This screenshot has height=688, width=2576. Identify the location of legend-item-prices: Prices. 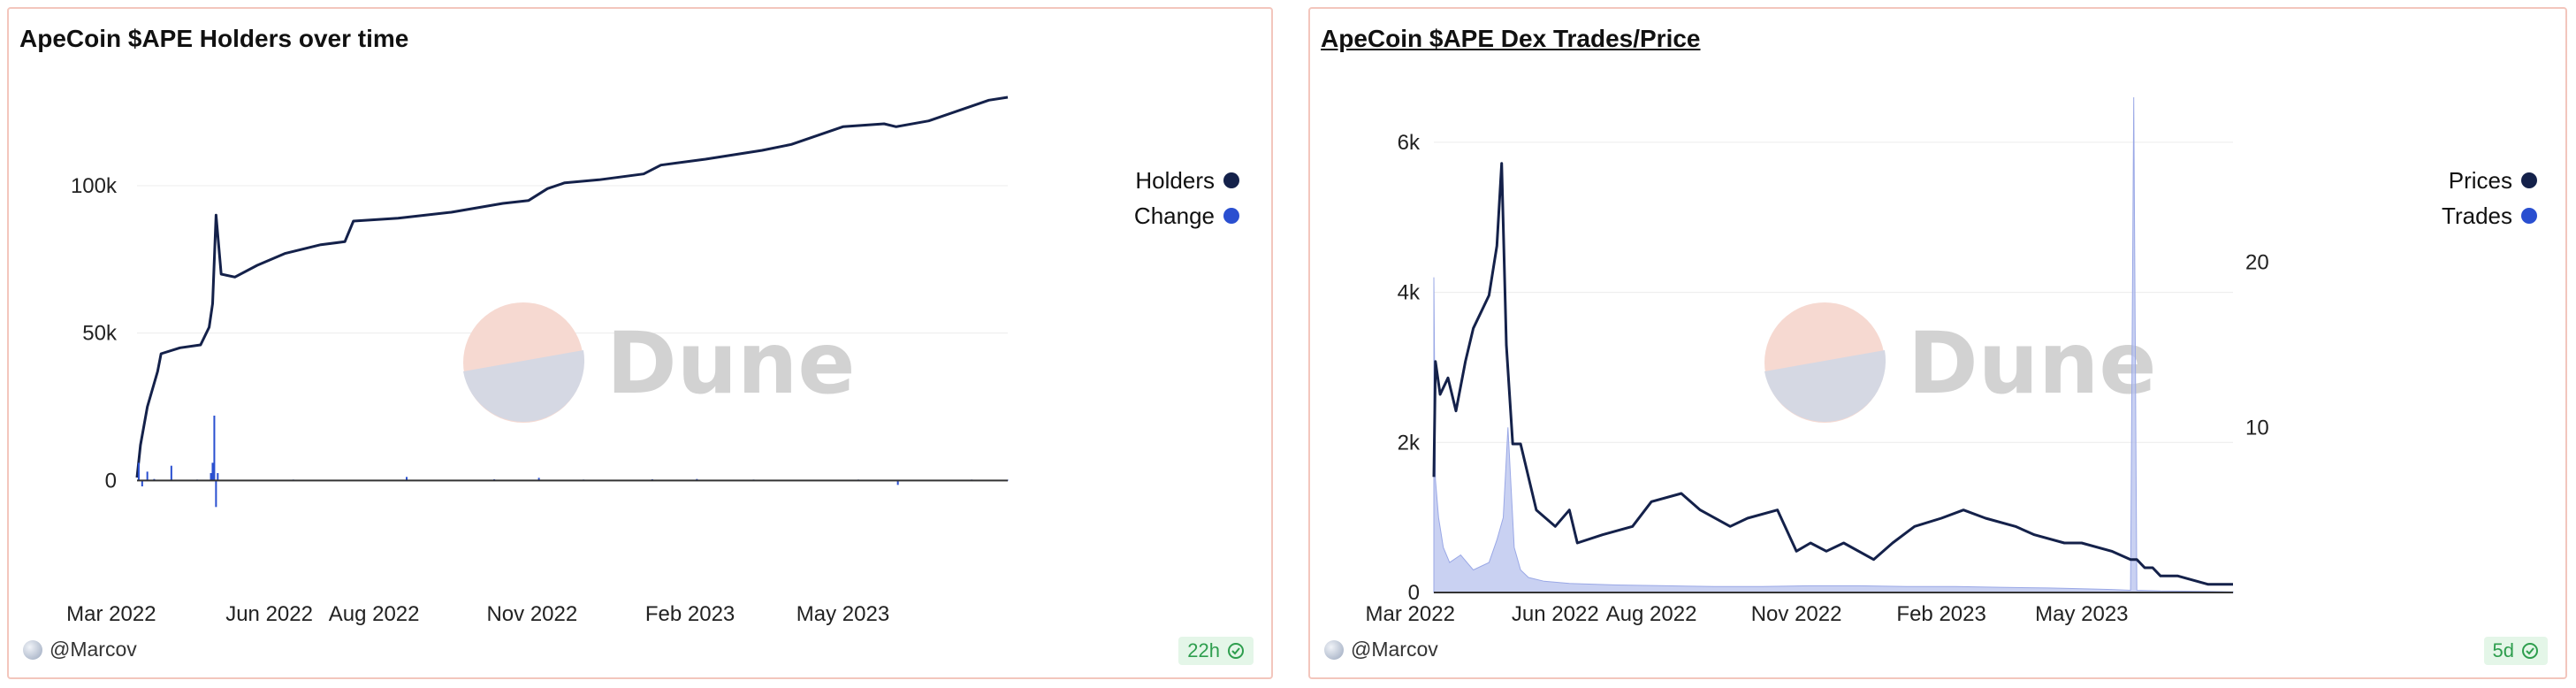
(2489, 180).